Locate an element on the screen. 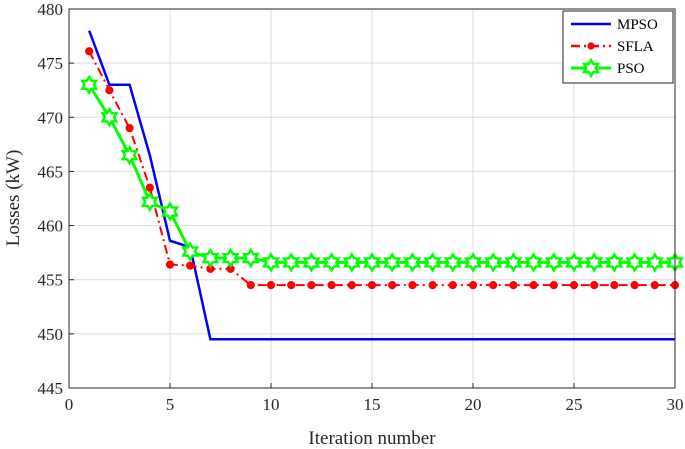  y-tick-label: 470 is located at coordinates (51, 117).